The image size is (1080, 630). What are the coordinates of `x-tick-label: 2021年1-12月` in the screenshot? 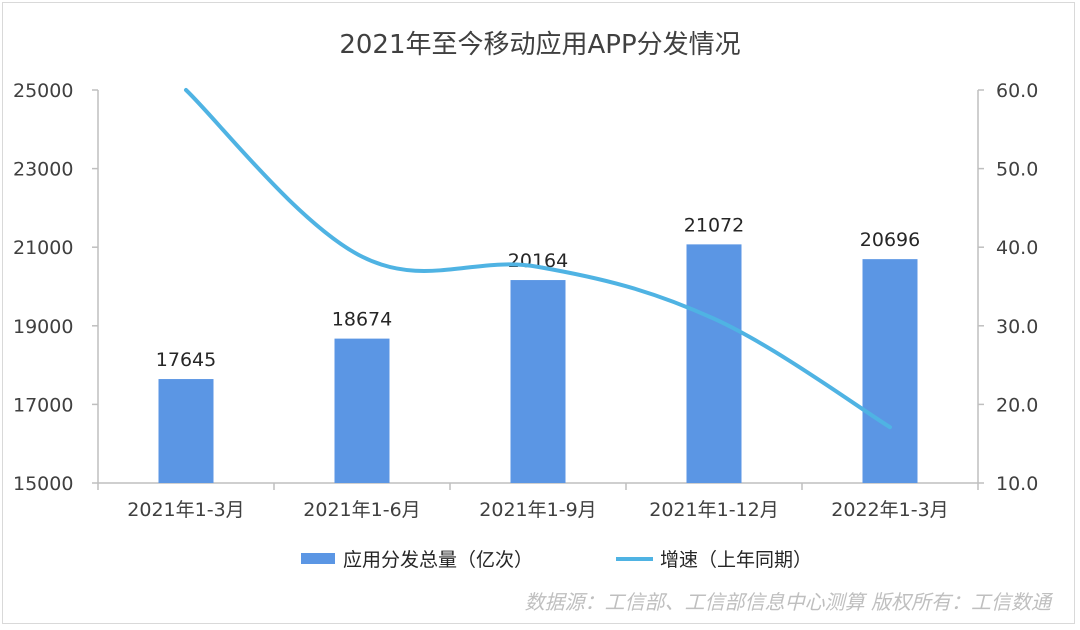 It's located at (713, 510).